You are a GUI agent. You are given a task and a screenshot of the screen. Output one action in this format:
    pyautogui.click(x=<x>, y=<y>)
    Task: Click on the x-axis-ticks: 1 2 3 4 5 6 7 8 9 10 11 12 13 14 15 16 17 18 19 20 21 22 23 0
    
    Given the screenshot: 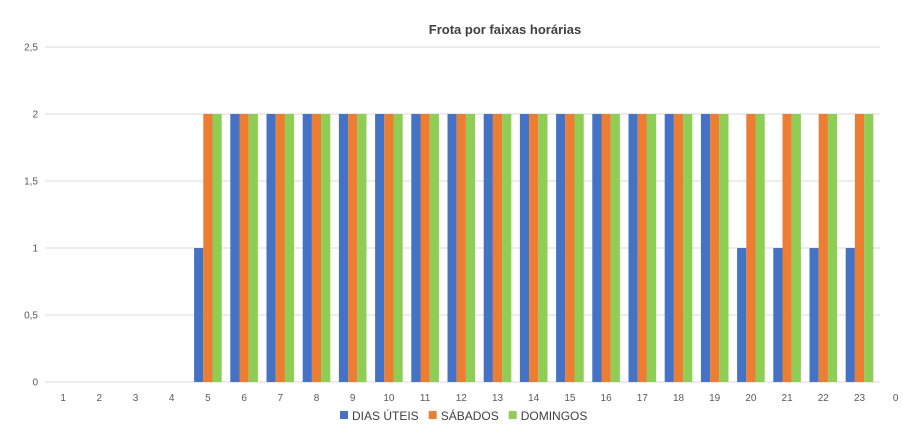 What is the action you would take?
    pyautogui.click(x=479, y=398)
    